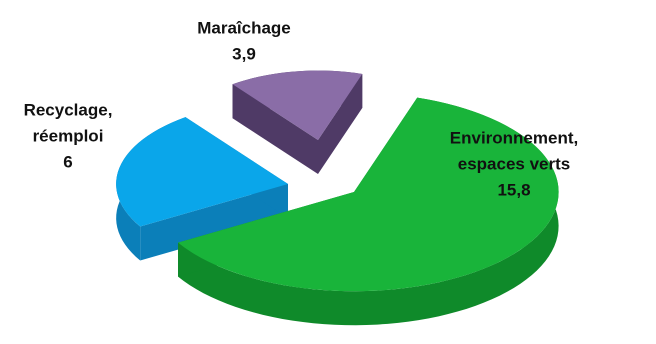  Describe the element at coordinates (514, 163) in the screenshot. I see `pie-category-label-0-1: espaces verts` at that location.